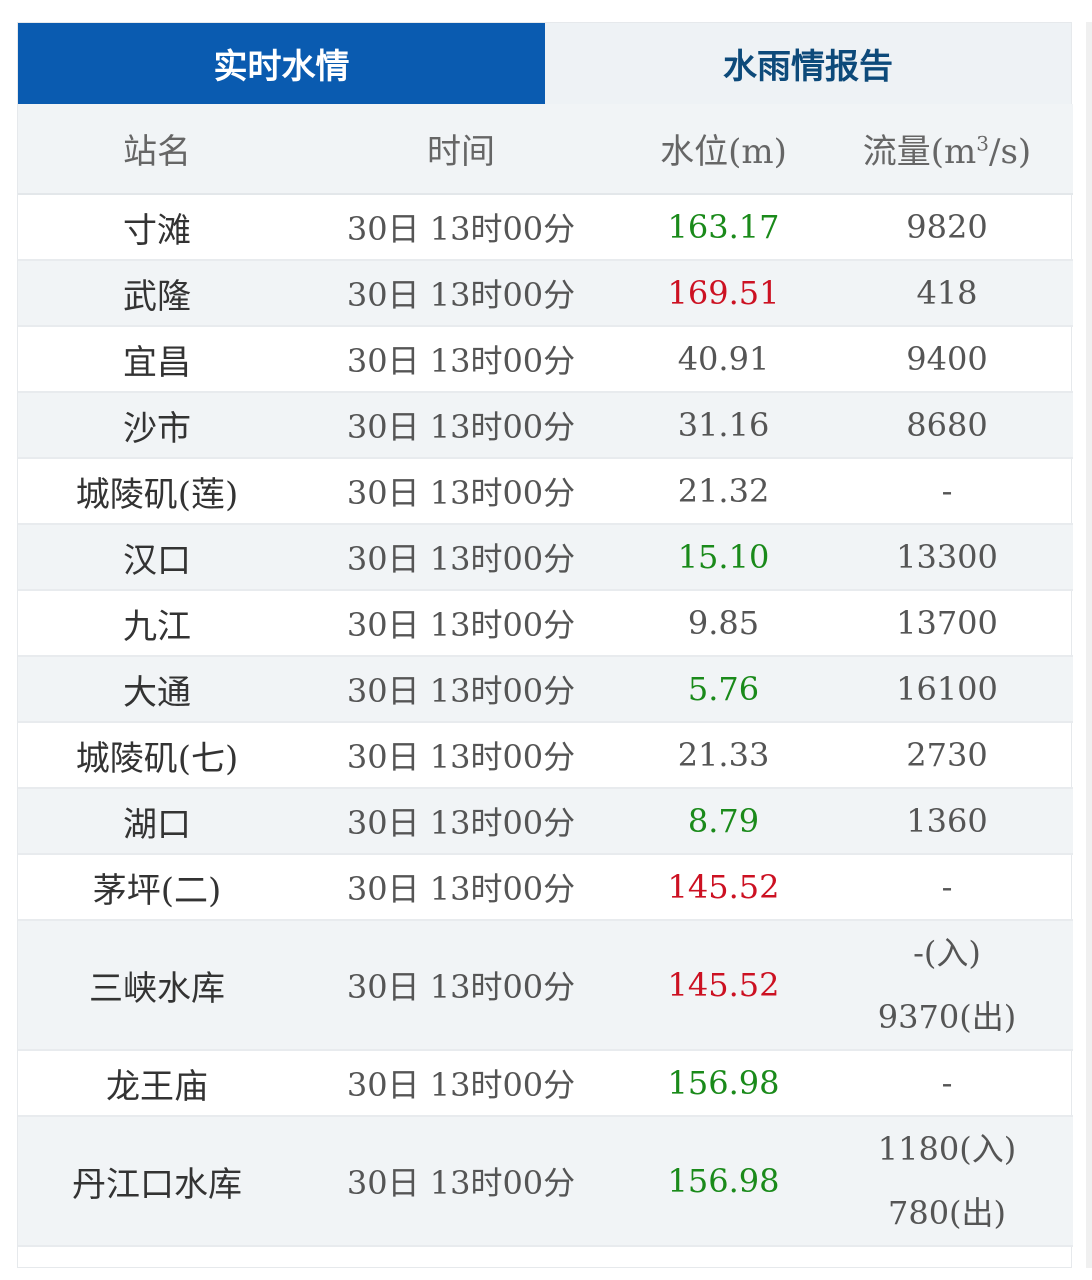 This screenshot has height=1280, width=1092. I want to click on table-row: 三峡水库 30日 13时00分 145.52 -(入) 9370(出), so click(545, 985).